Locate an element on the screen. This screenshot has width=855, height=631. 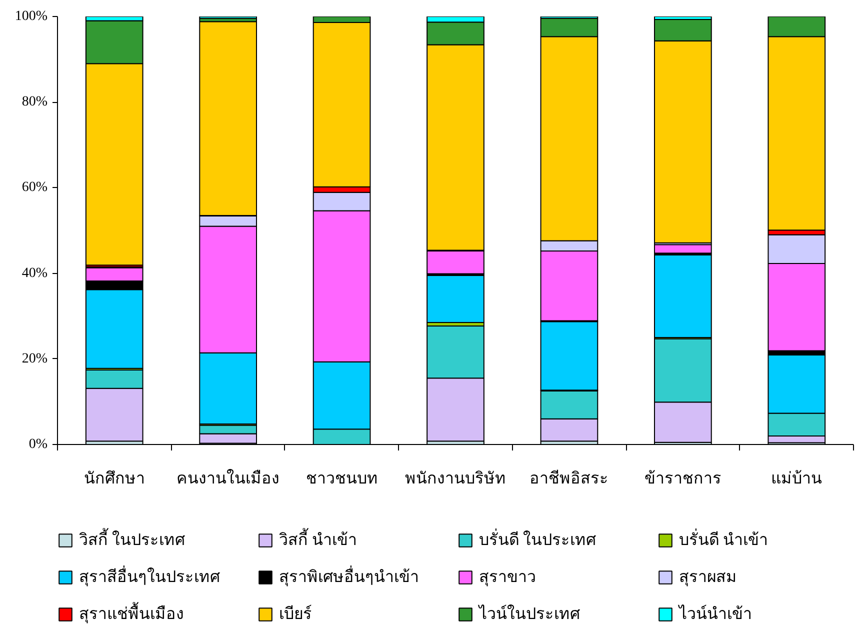
legend-label: ไวน์นำเข้า is located at coordinates (716, 614).